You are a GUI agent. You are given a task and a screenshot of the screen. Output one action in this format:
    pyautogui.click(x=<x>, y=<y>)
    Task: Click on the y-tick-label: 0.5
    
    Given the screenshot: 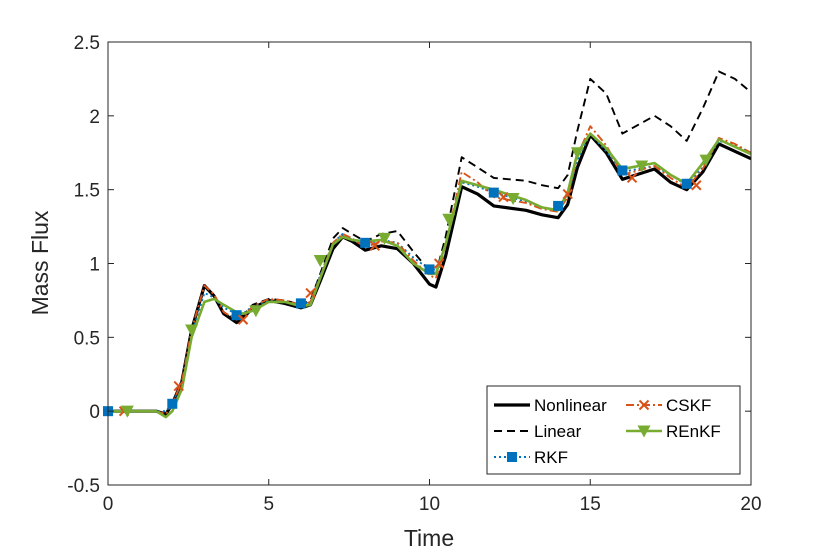 What is the action you would take?
    pyautogui.click(x=87, y=338)
    